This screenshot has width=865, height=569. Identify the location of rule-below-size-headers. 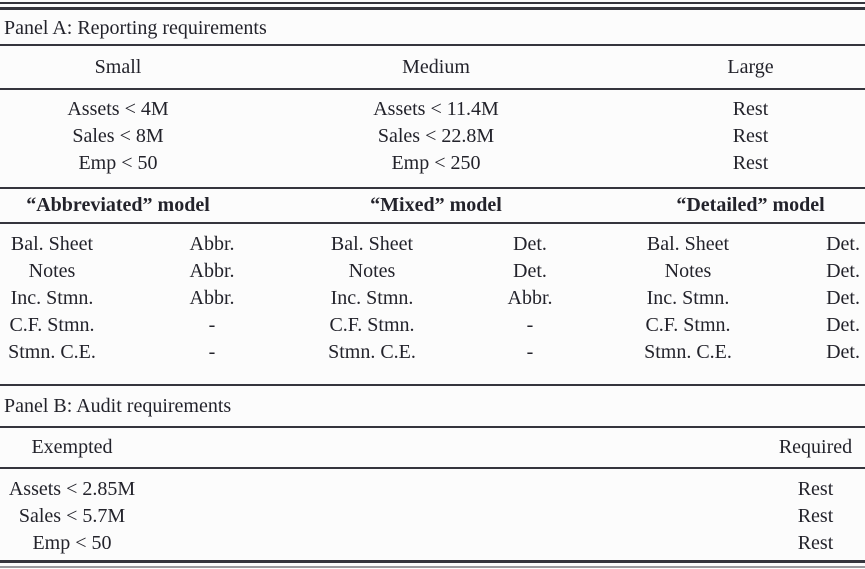
(432, 89).